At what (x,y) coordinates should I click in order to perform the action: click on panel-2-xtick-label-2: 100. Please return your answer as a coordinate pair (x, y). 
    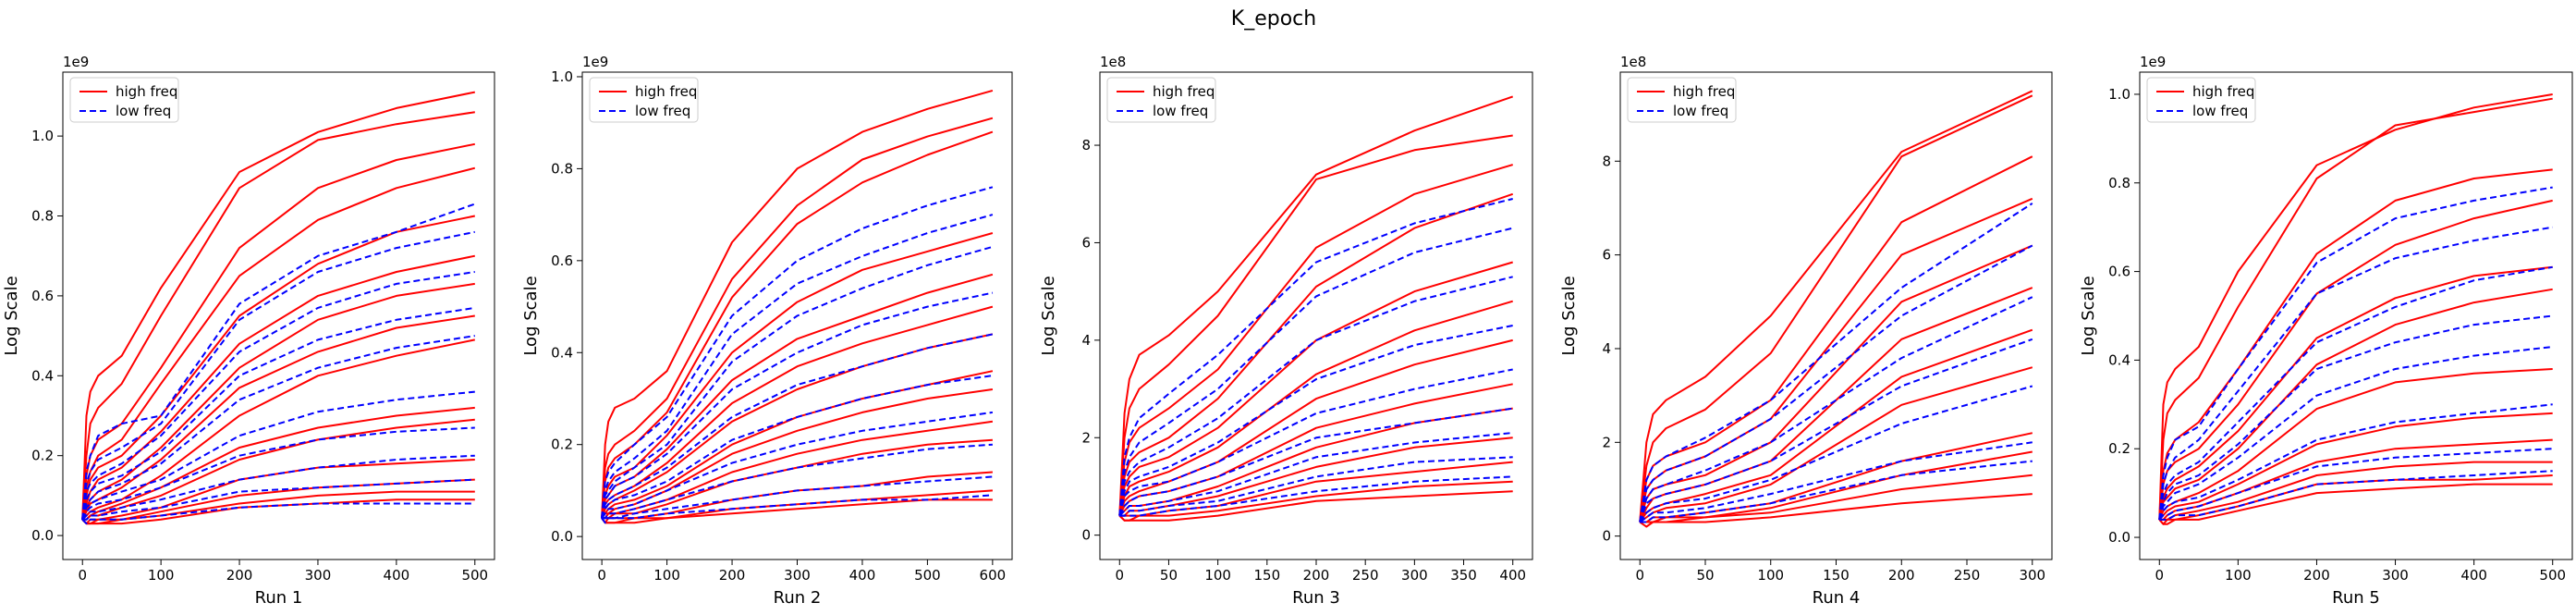
    Looking at the image, I should click on (666, 575).